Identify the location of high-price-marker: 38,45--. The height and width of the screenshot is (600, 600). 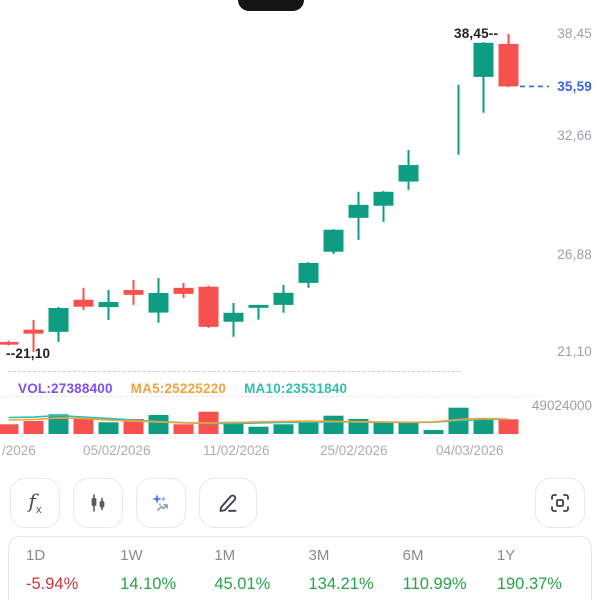
(476, 33).